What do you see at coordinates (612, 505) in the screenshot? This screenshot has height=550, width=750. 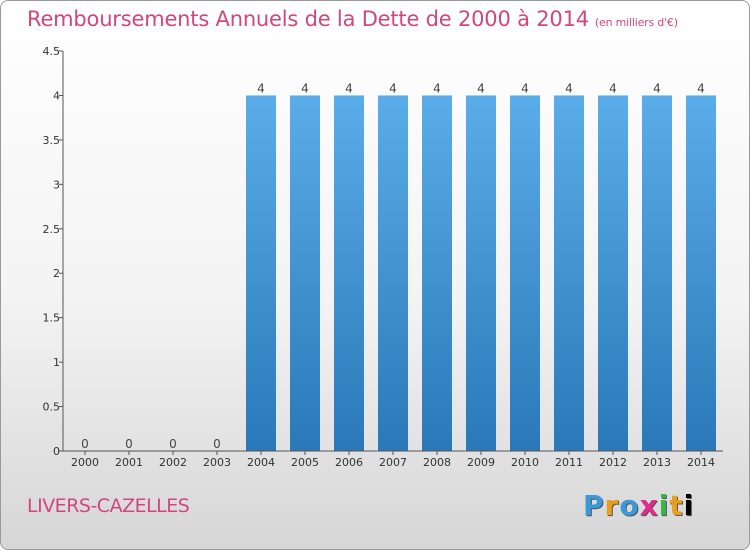 I see `logo-letter: r` at bounding box center [612, 505].